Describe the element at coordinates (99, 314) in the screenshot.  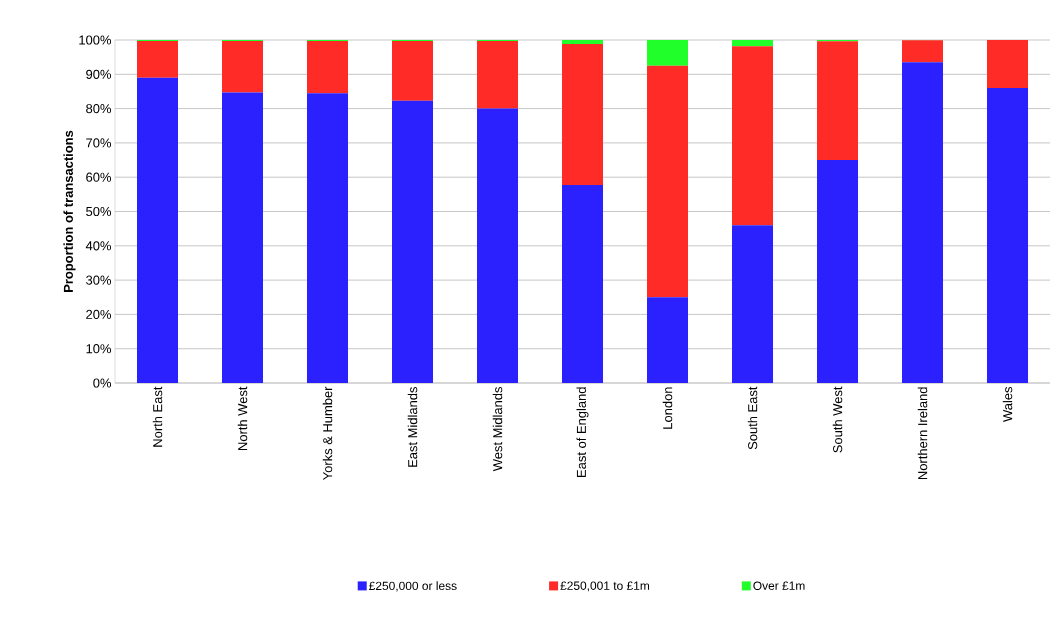
I see `y-tick-label: 20%` at that location.